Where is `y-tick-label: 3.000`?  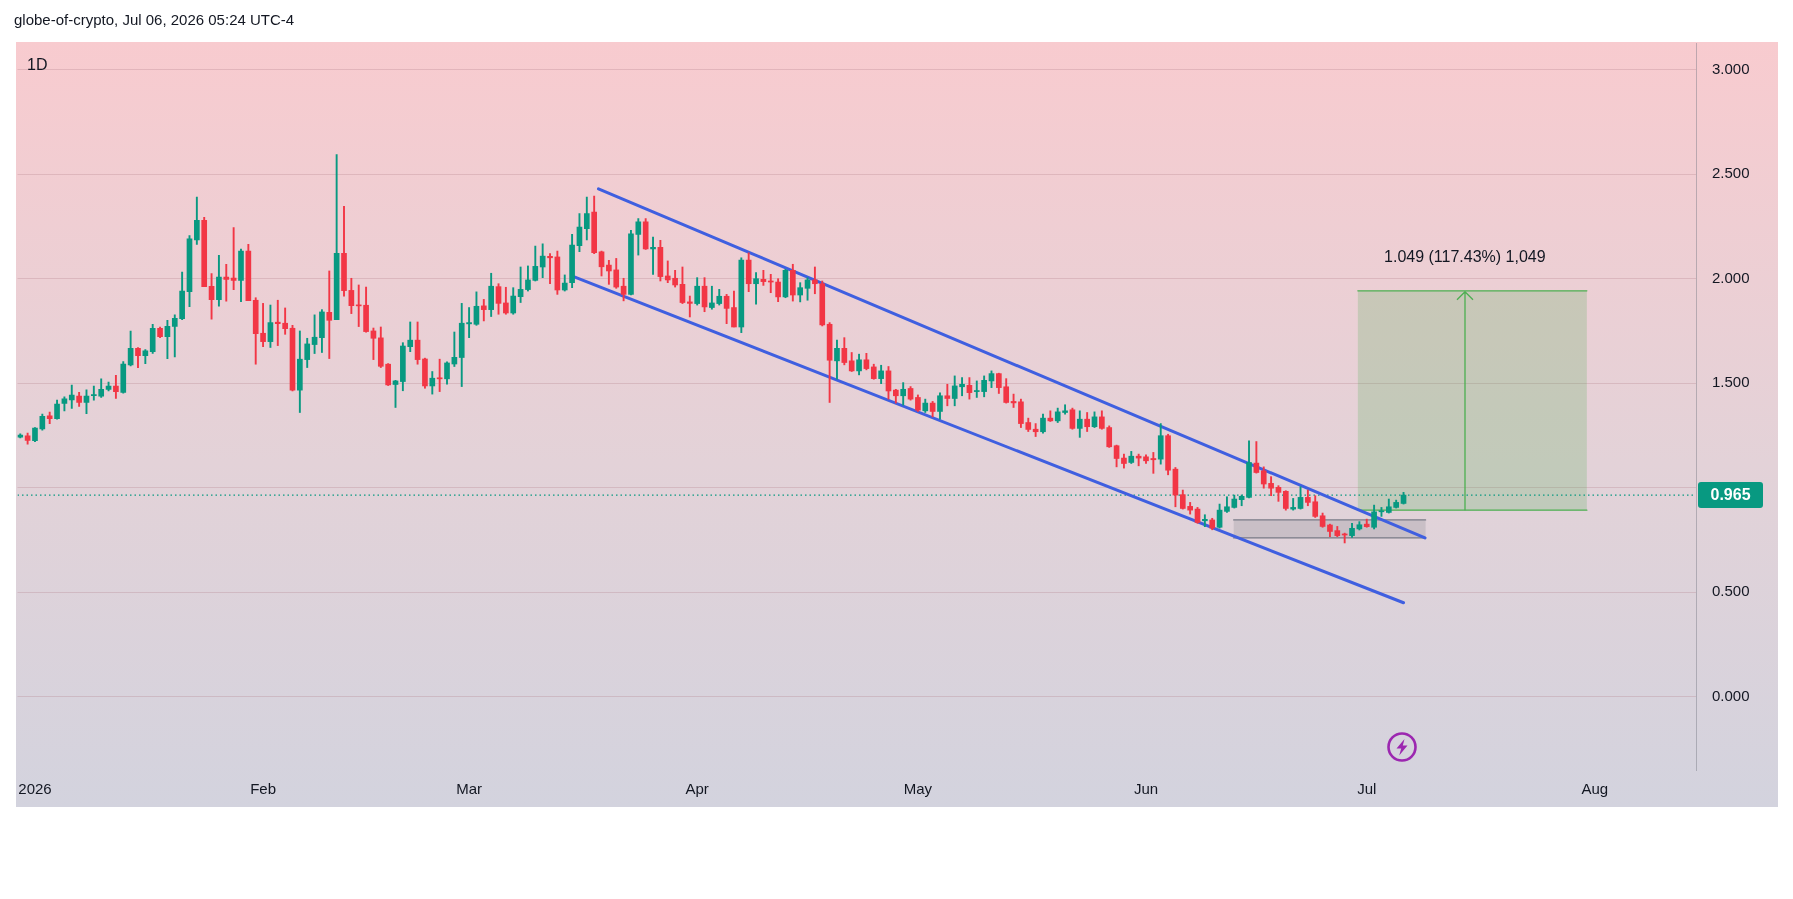 y-tick-label: 3.000 is located at coordinates (1731, 68).